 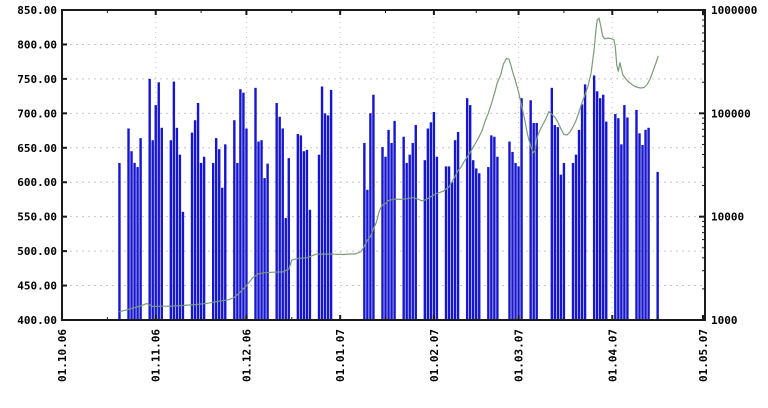 I want to click on x-axis-label: 01.03.07, so click(x=519, y=355).